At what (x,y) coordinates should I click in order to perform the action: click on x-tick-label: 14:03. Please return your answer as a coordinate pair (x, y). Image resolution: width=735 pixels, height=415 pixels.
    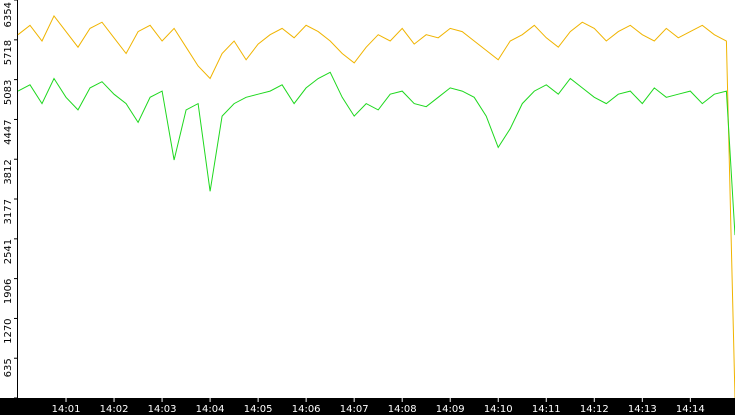
    Looking at the image, I should click on (162, 409).